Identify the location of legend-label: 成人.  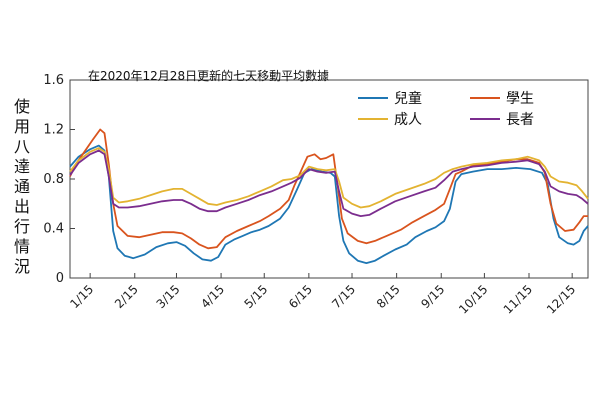
(408, 120).